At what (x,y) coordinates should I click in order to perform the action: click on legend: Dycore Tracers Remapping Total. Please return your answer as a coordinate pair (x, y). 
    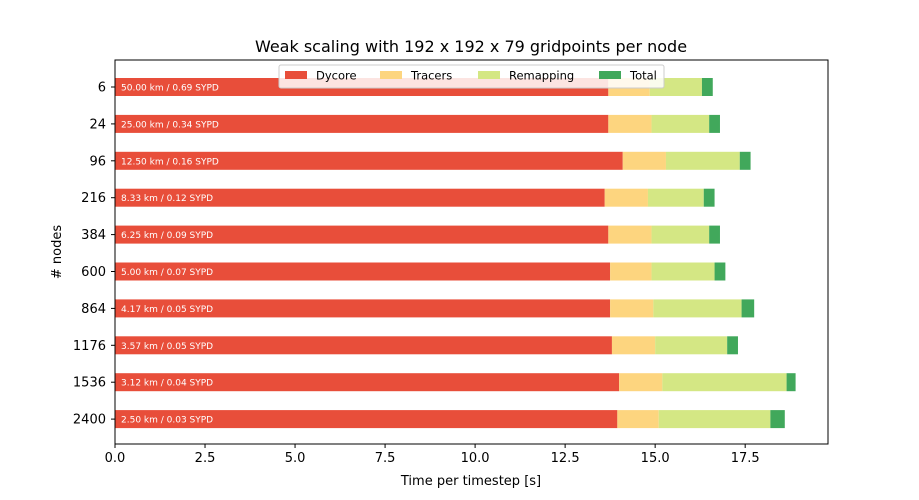
    Looking at the image, I should click on (471, 76).